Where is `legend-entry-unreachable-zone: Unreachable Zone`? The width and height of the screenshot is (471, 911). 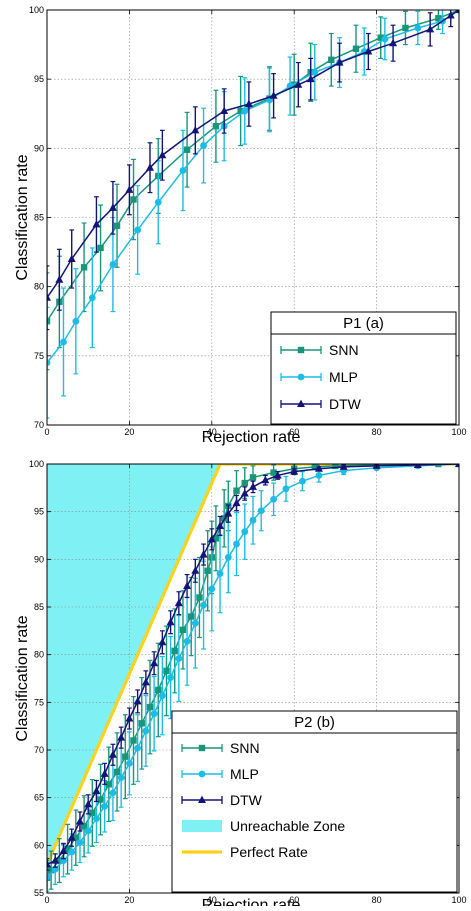
legend-entry-unreachable-zone: Unreachable Zone is located at coordinates (263, 826).